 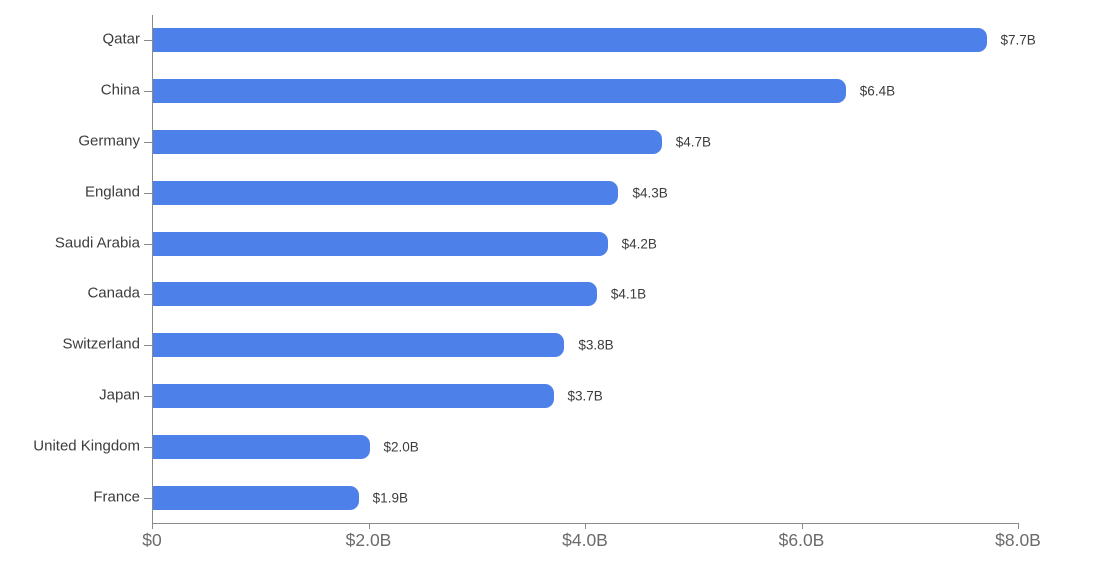 What do you see at coordinates (650, 193) in the screenshot?
I see `value-label: $4.3B` at bounding box center [650, 193].